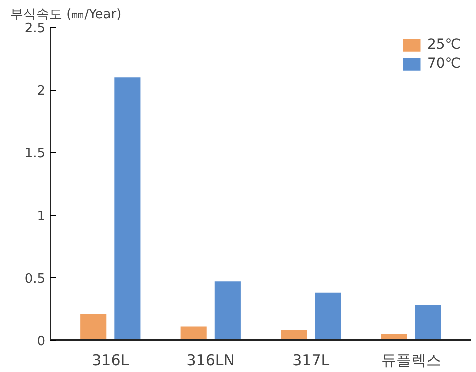 The height and width of the screenshot is (372, 476). I want to click on y-tick-label: 0, so click(41, 342).